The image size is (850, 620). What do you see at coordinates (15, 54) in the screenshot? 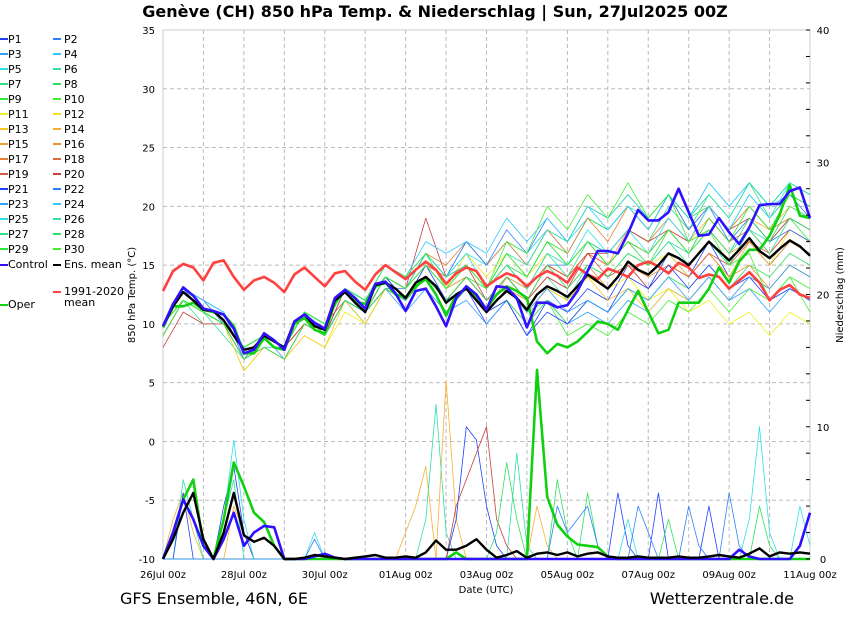
I see `legend-label-p3: P3` at bounding box center [15, 54].